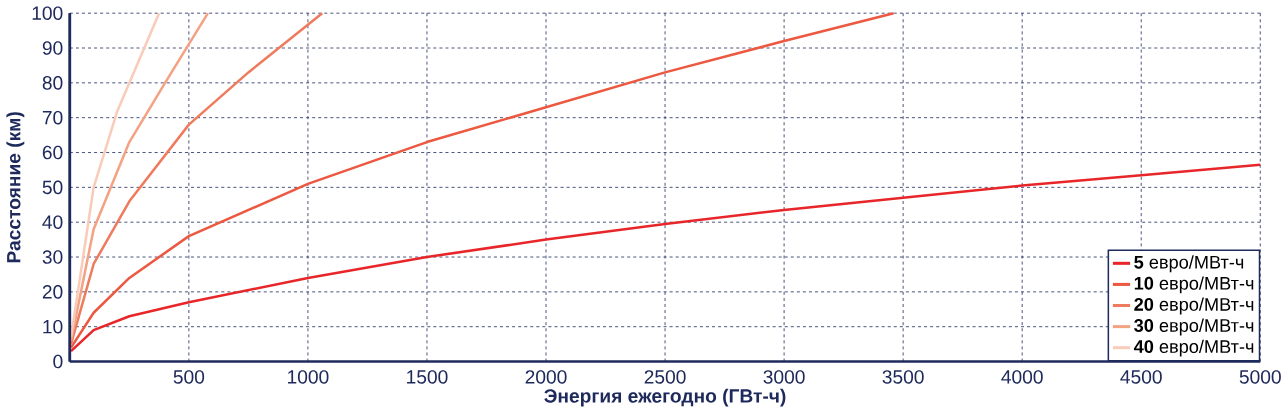 This screenshot has width=1288, height=413. Describe the element at coordinates (52, 48) in the screenshot. I see `y-tick-label: 90` at that location.